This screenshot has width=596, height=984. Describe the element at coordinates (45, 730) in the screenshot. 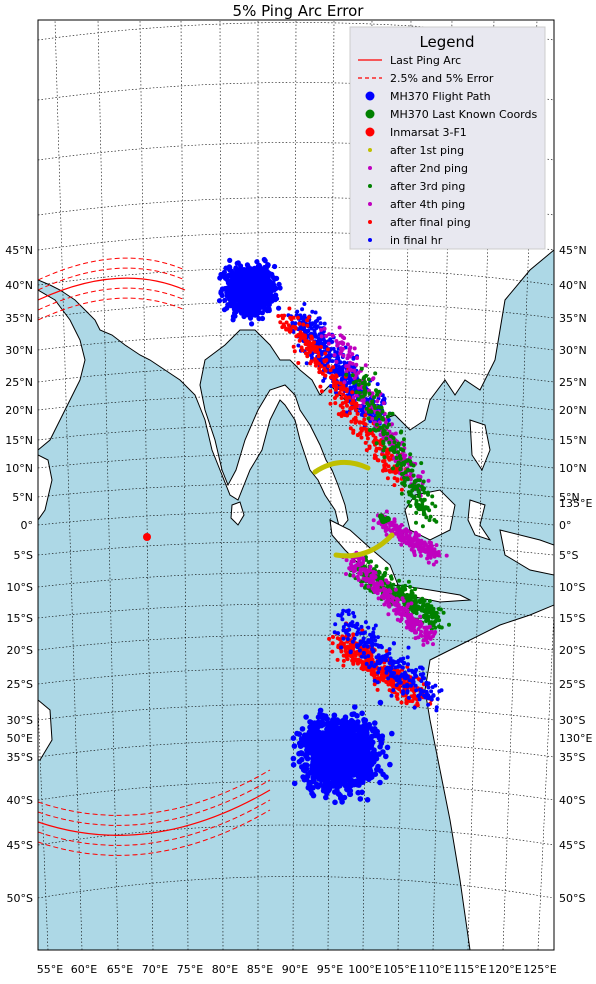

I see `land-madagascar` at that location.